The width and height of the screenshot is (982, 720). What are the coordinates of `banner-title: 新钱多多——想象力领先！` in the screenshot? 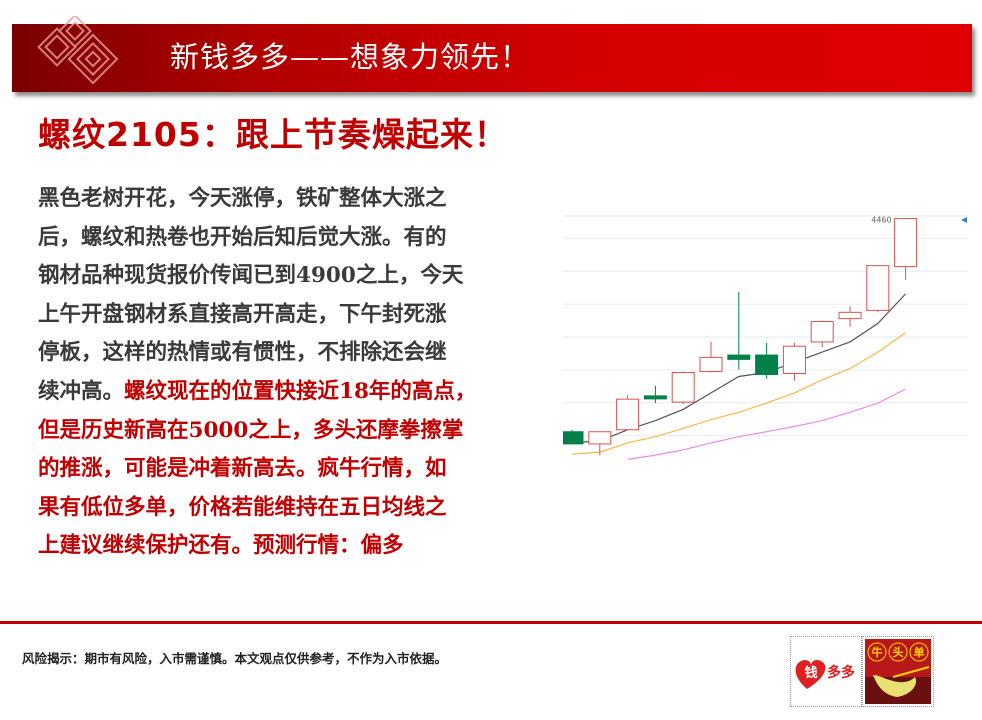 It's located at (350, 57).